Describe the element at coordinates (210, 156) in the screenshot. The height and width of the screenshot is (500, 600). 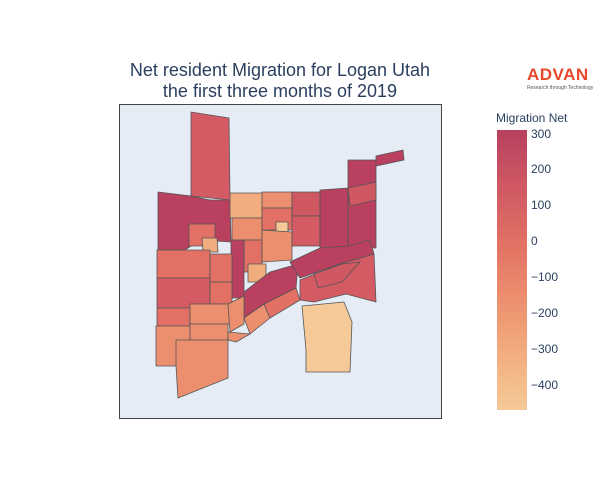
I see `region-north-tall` at that location.